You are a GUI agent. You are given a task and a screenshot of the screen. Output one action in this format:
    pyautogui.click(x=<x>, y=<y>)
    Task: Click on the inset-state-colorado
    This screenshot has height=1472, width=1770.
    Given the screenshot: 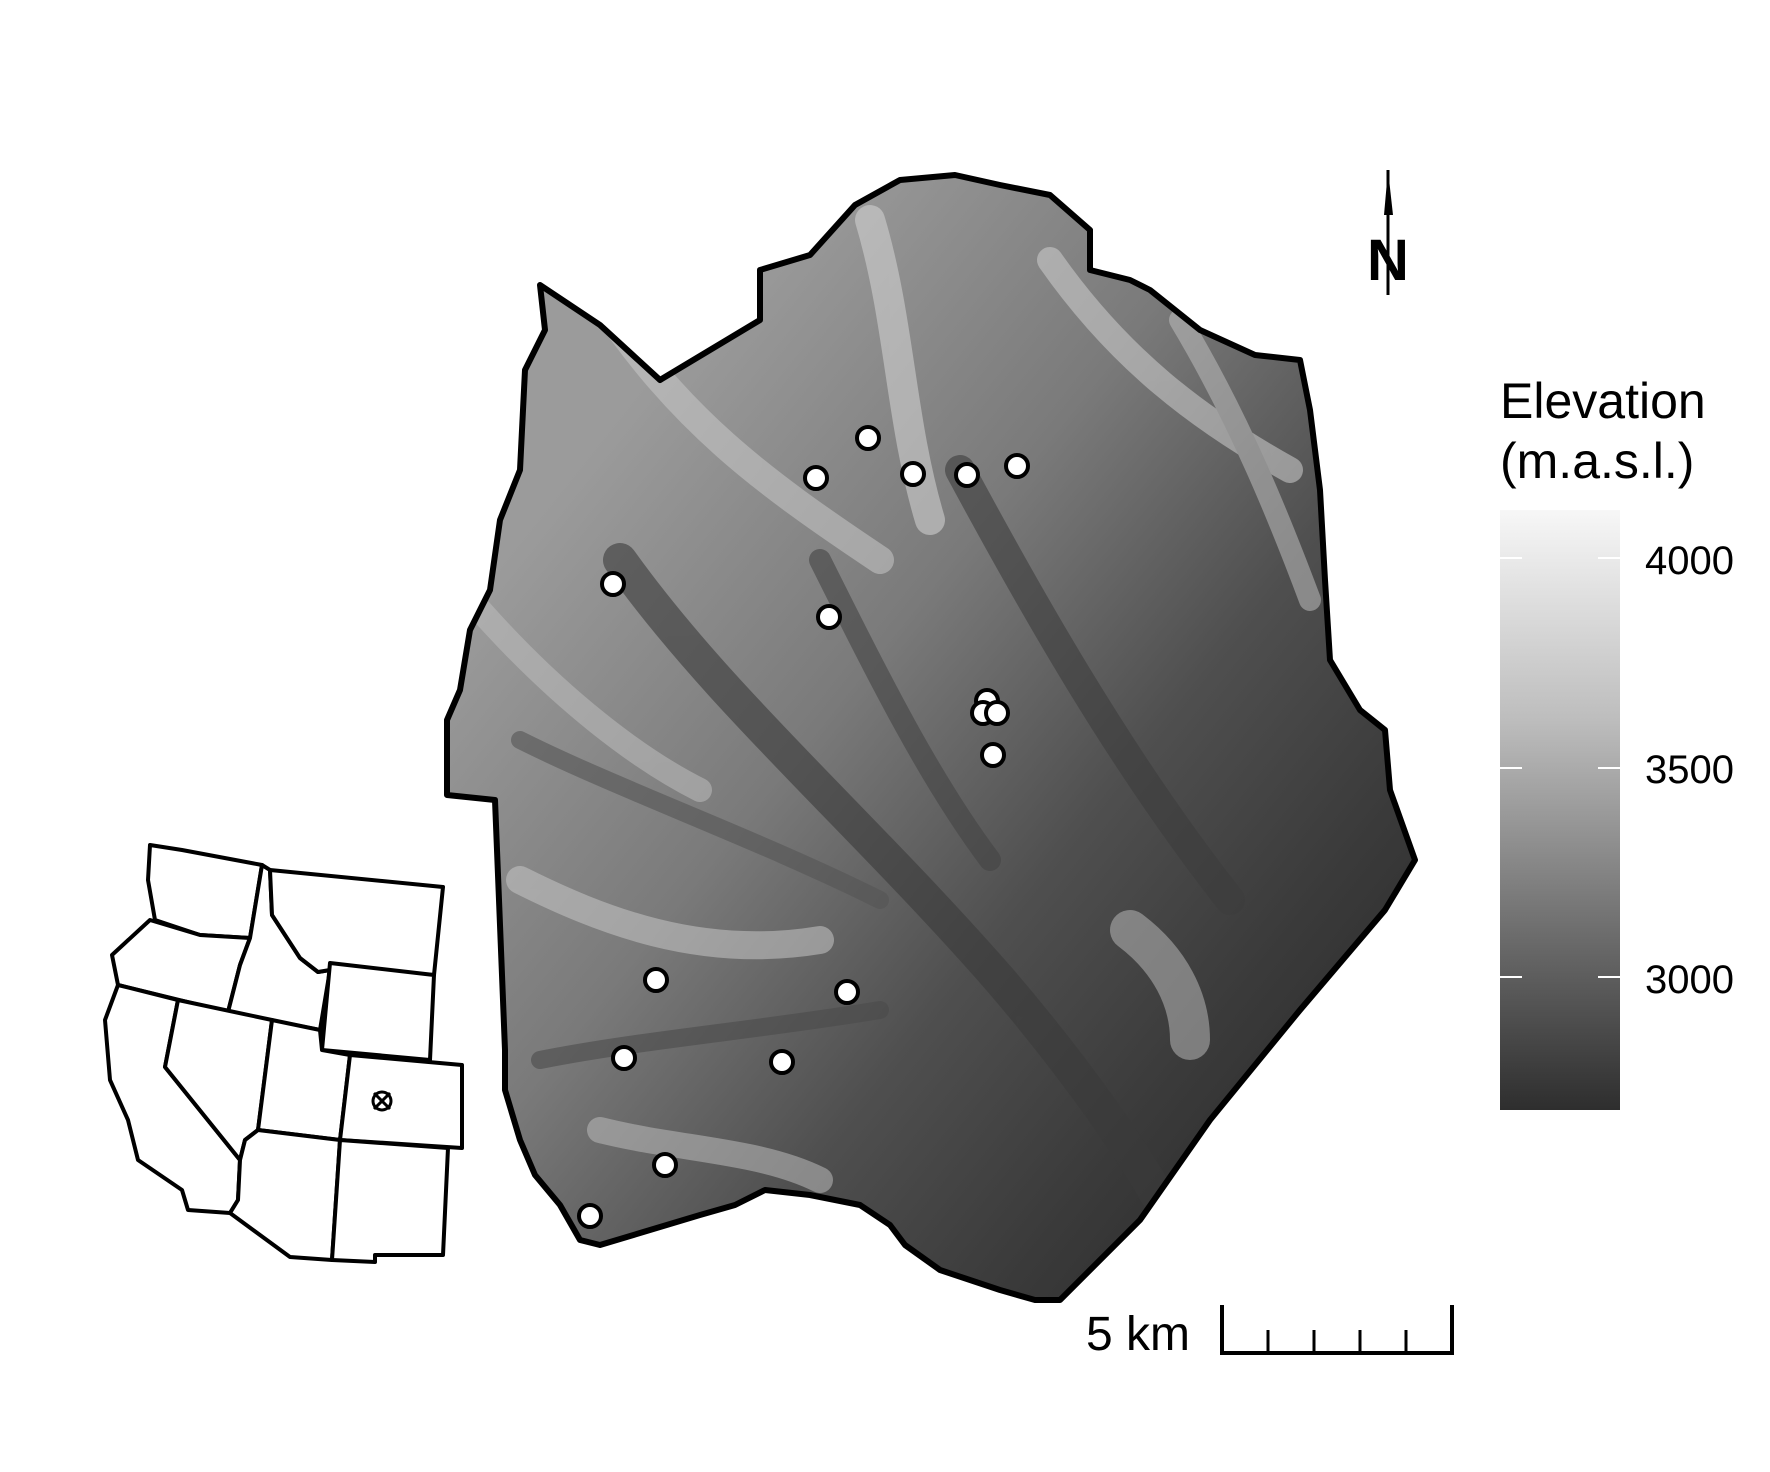 What is the action you would take?
    pyautogui.click(x=401, y=1101)
    